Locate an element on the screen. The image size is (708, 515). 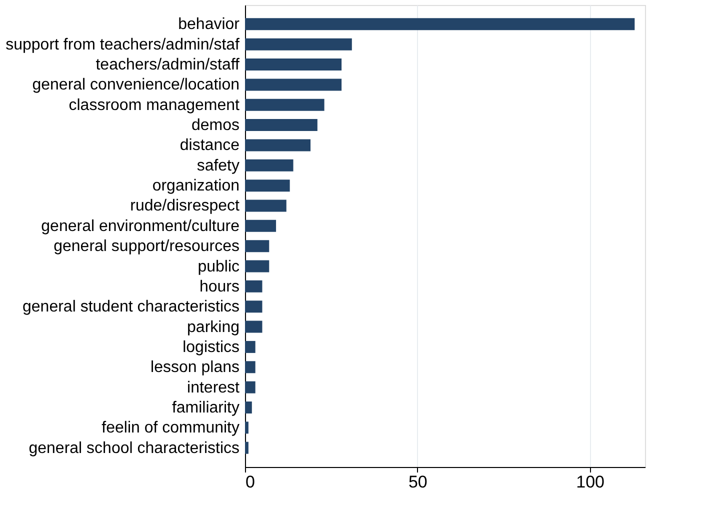
y-tick-label: general student characteristics is located at coordinates (131, 307).